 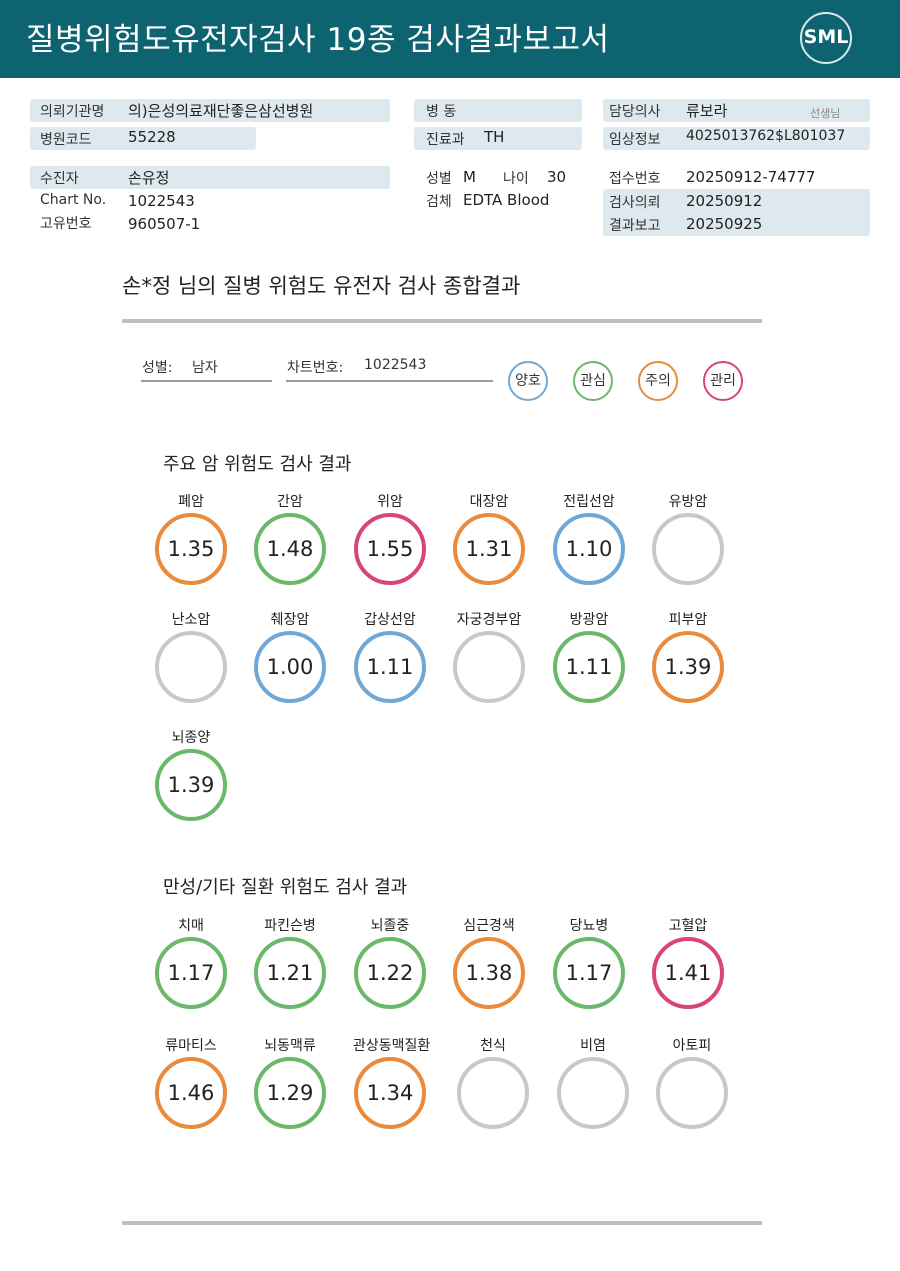 What do you see at coordinates (635, 203) in the screenshot?
I see `request-label: 검사의뢰` at bounding box center [635, 203].